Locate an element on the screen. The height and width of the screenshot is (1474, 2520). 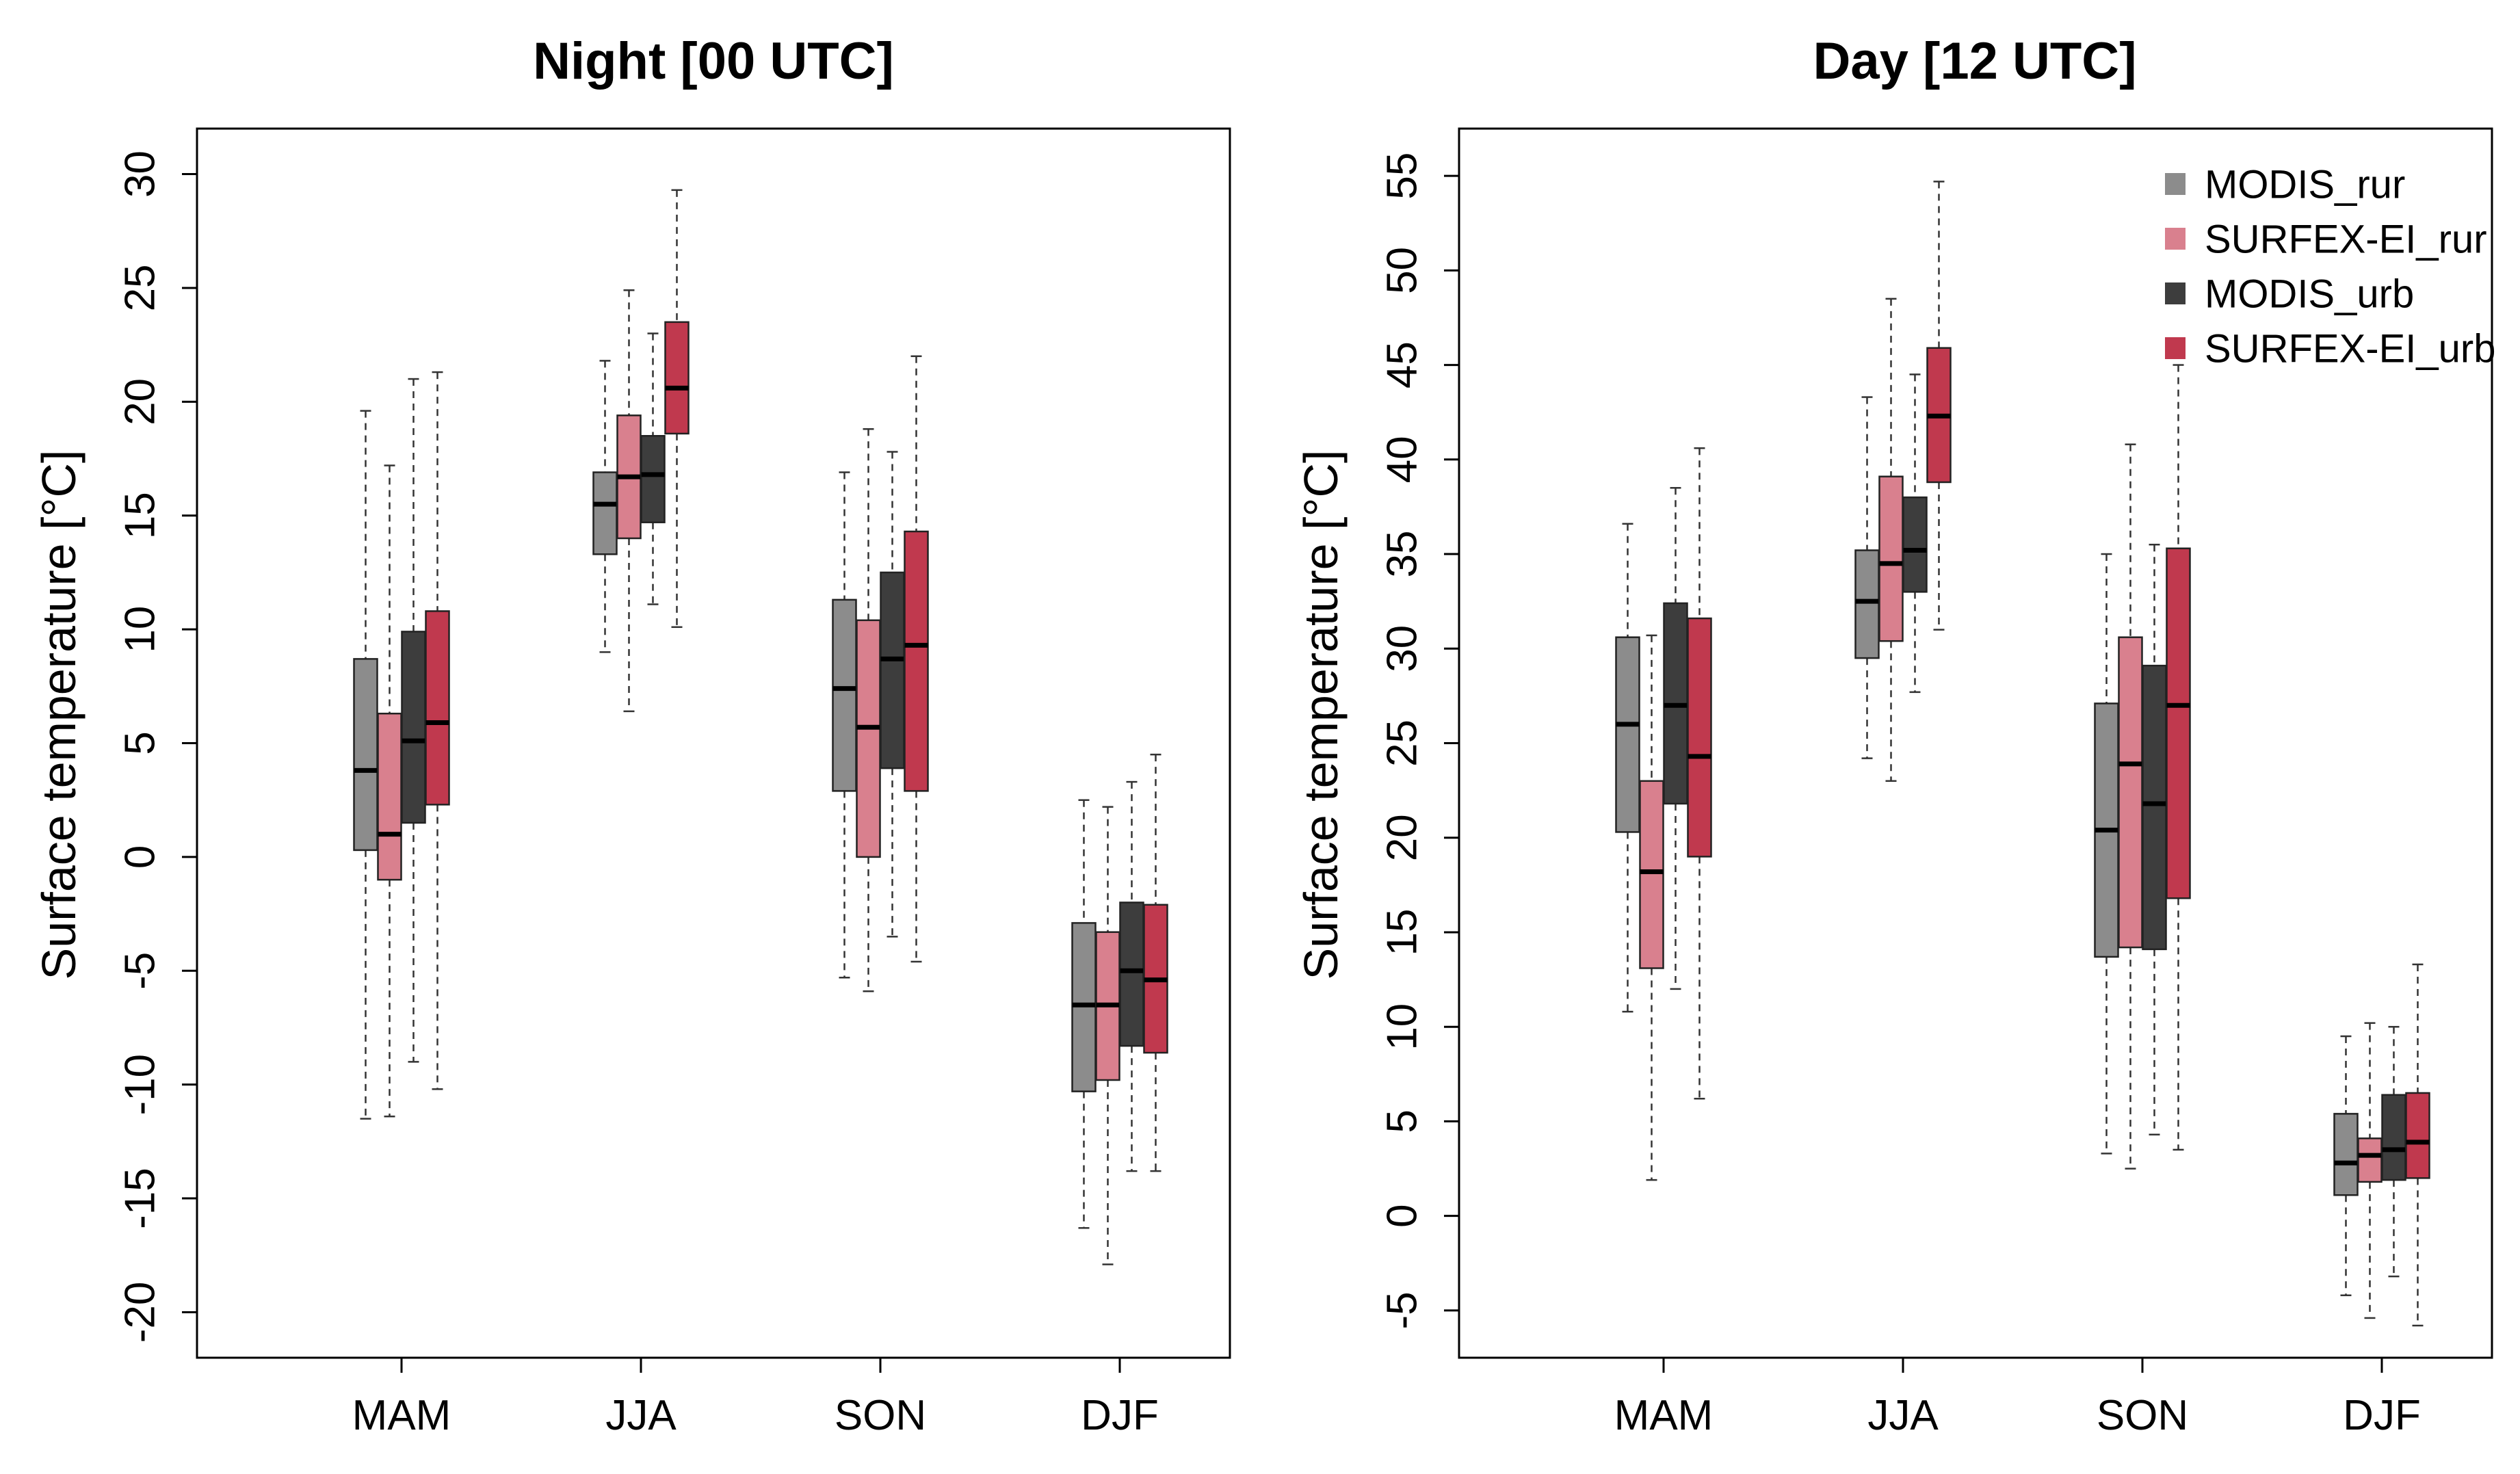
legend-label: SURFEX-EI_urb is located at coordinates (2350, 349).